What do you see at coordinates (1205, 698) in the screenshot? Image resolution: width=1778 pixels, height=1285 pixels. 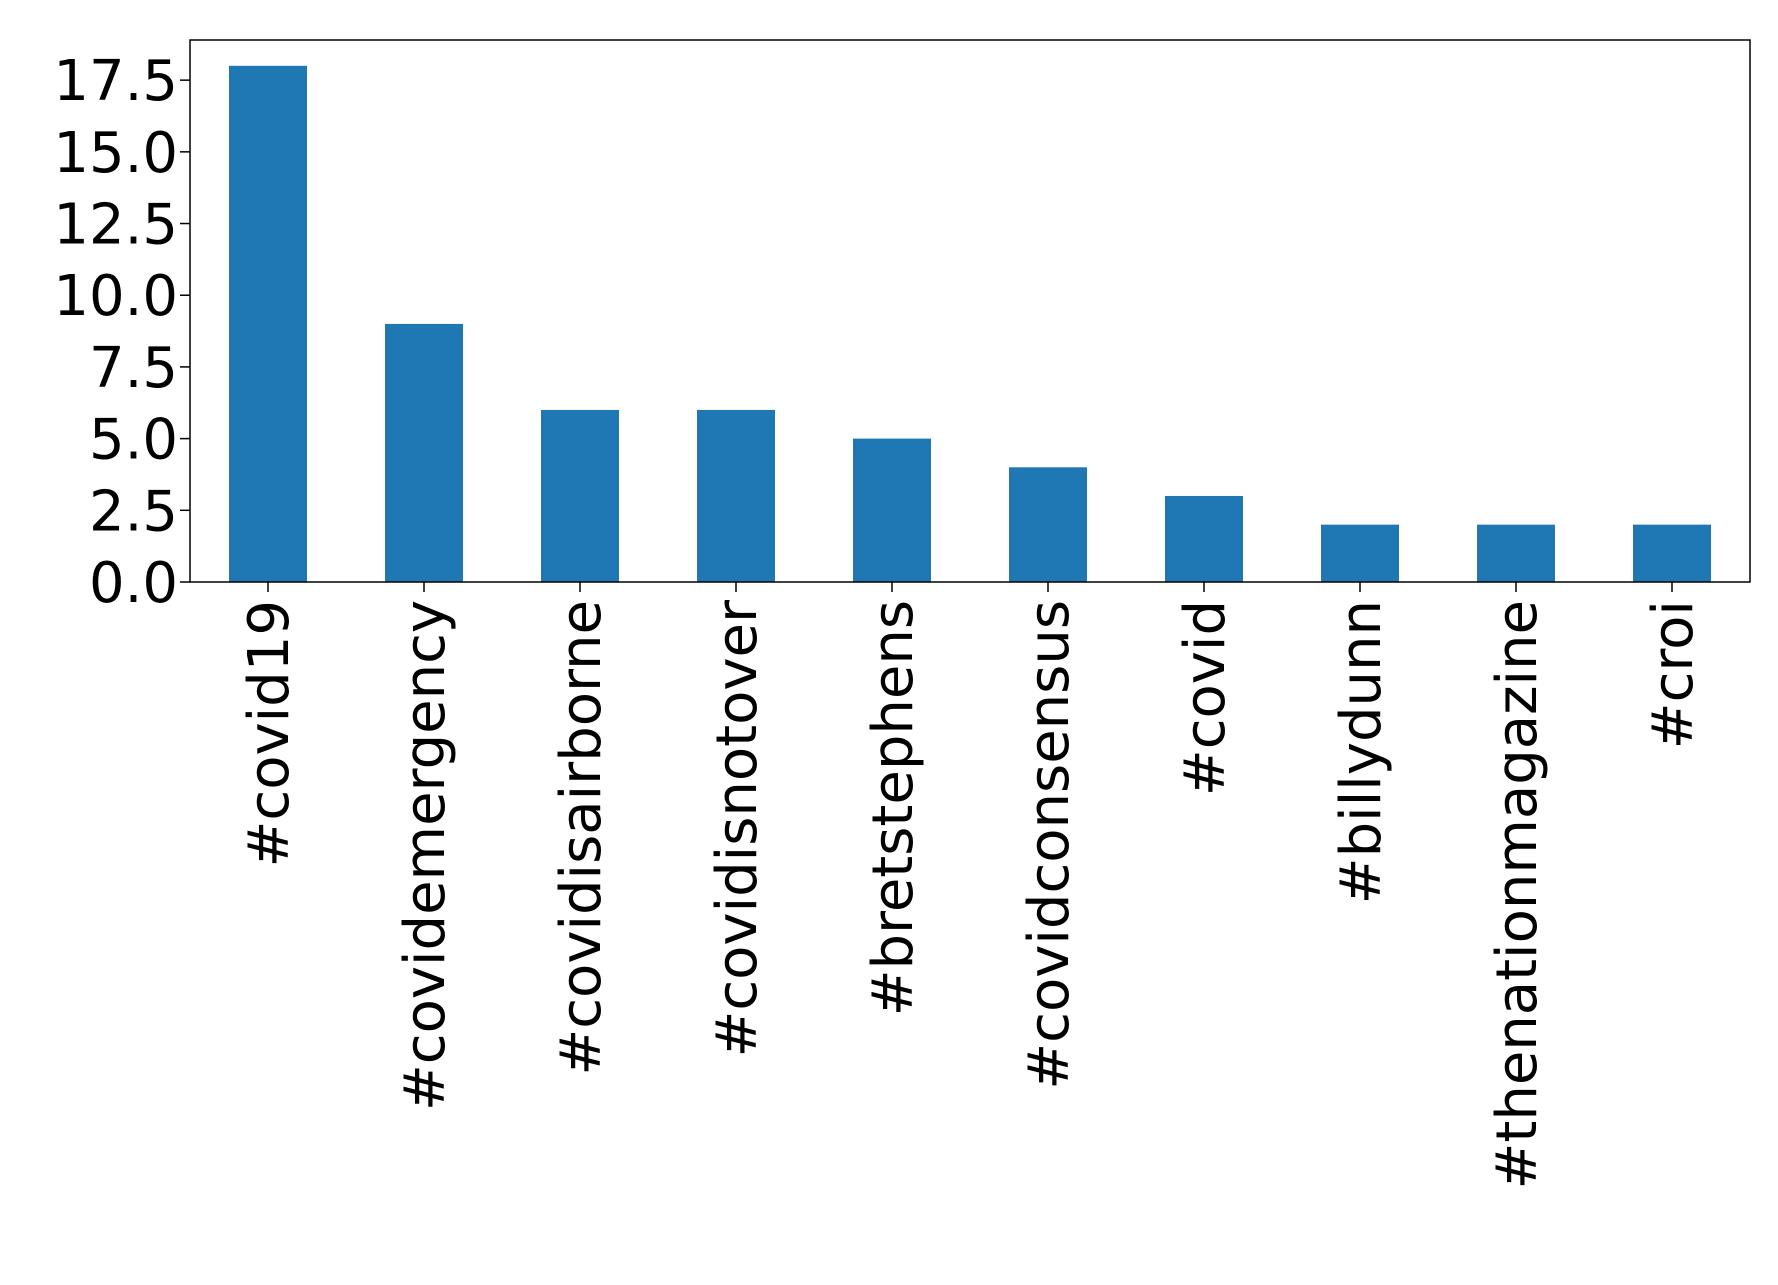 I see `x-tick-label-6: #covid` at bounding box center [1205, 698].